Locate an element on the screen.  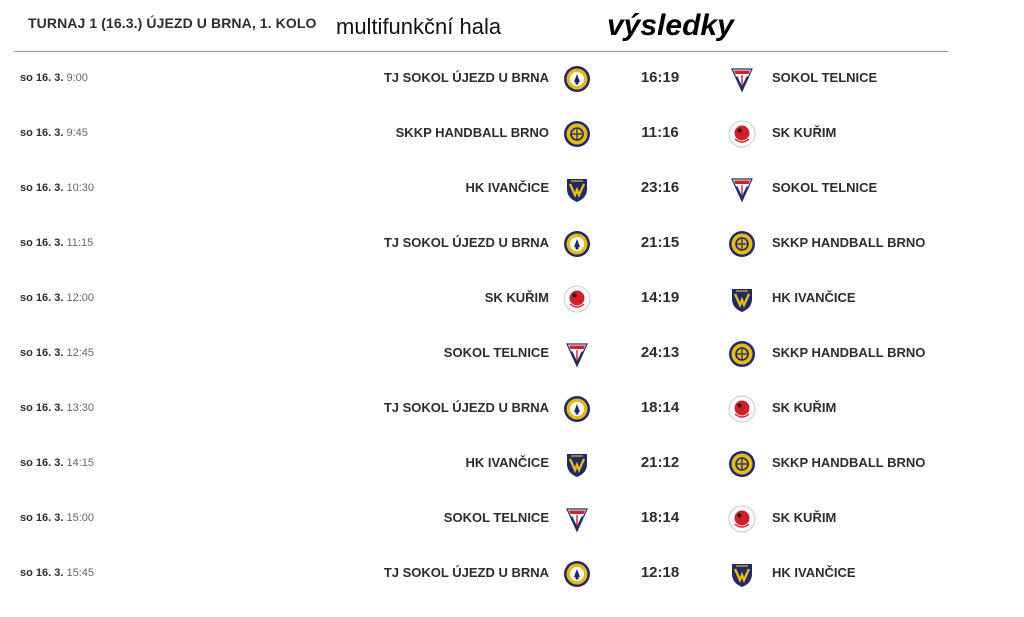
match-score: 24:13 is located at coordinates (660, 352).